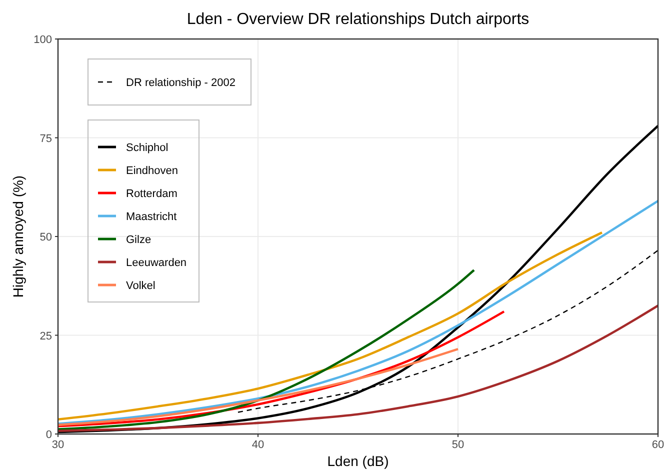  I want to click on legend-label: Rotterdam, so click(152, 194).